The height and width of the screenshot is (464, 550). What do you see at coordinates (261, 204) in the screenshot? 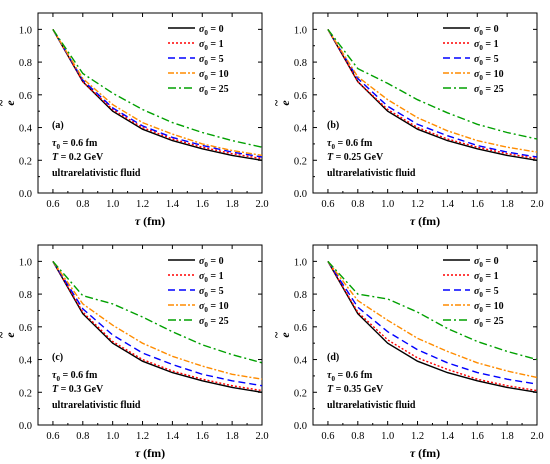
I see `x-tick-label-text: 2.0` at bounding box center [261, 204].